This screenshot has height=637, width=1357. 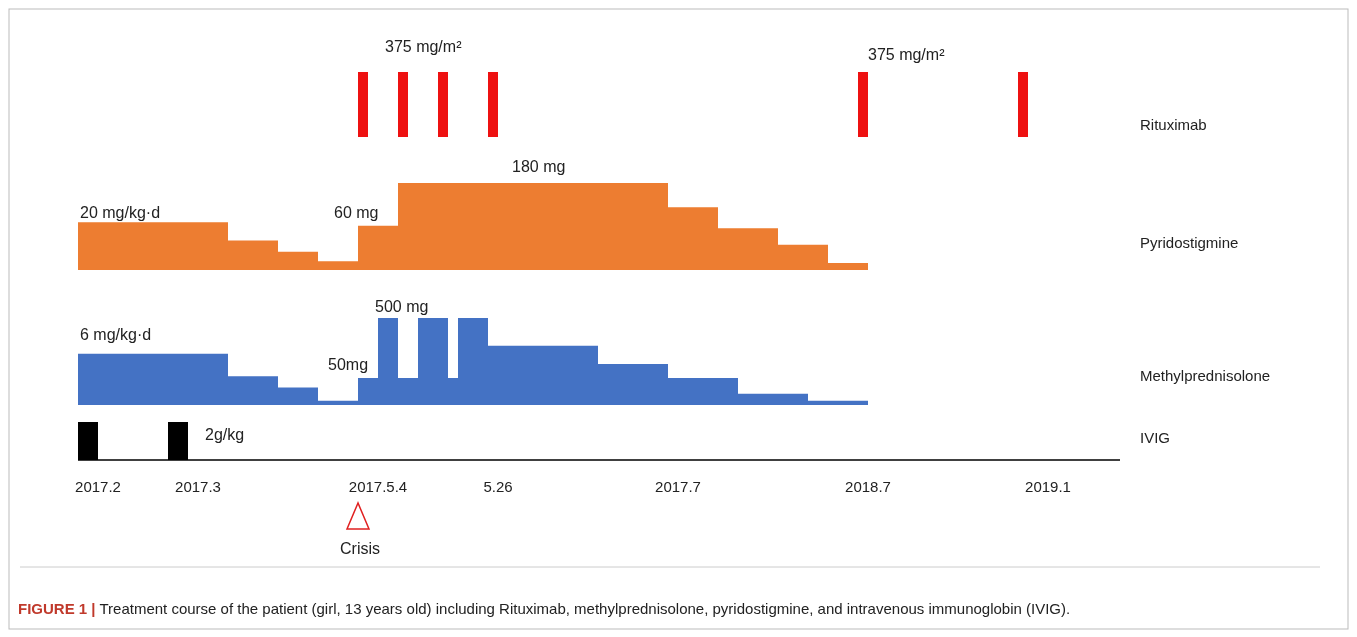 I want to click on text: Methylprednisolone, so click(x=1205, y=375).